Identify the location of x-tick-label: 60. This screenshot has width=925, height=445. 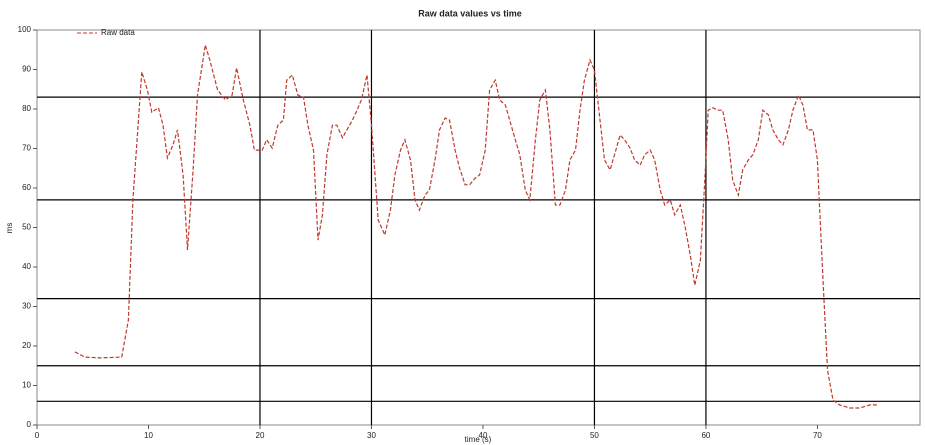
(705, 435).